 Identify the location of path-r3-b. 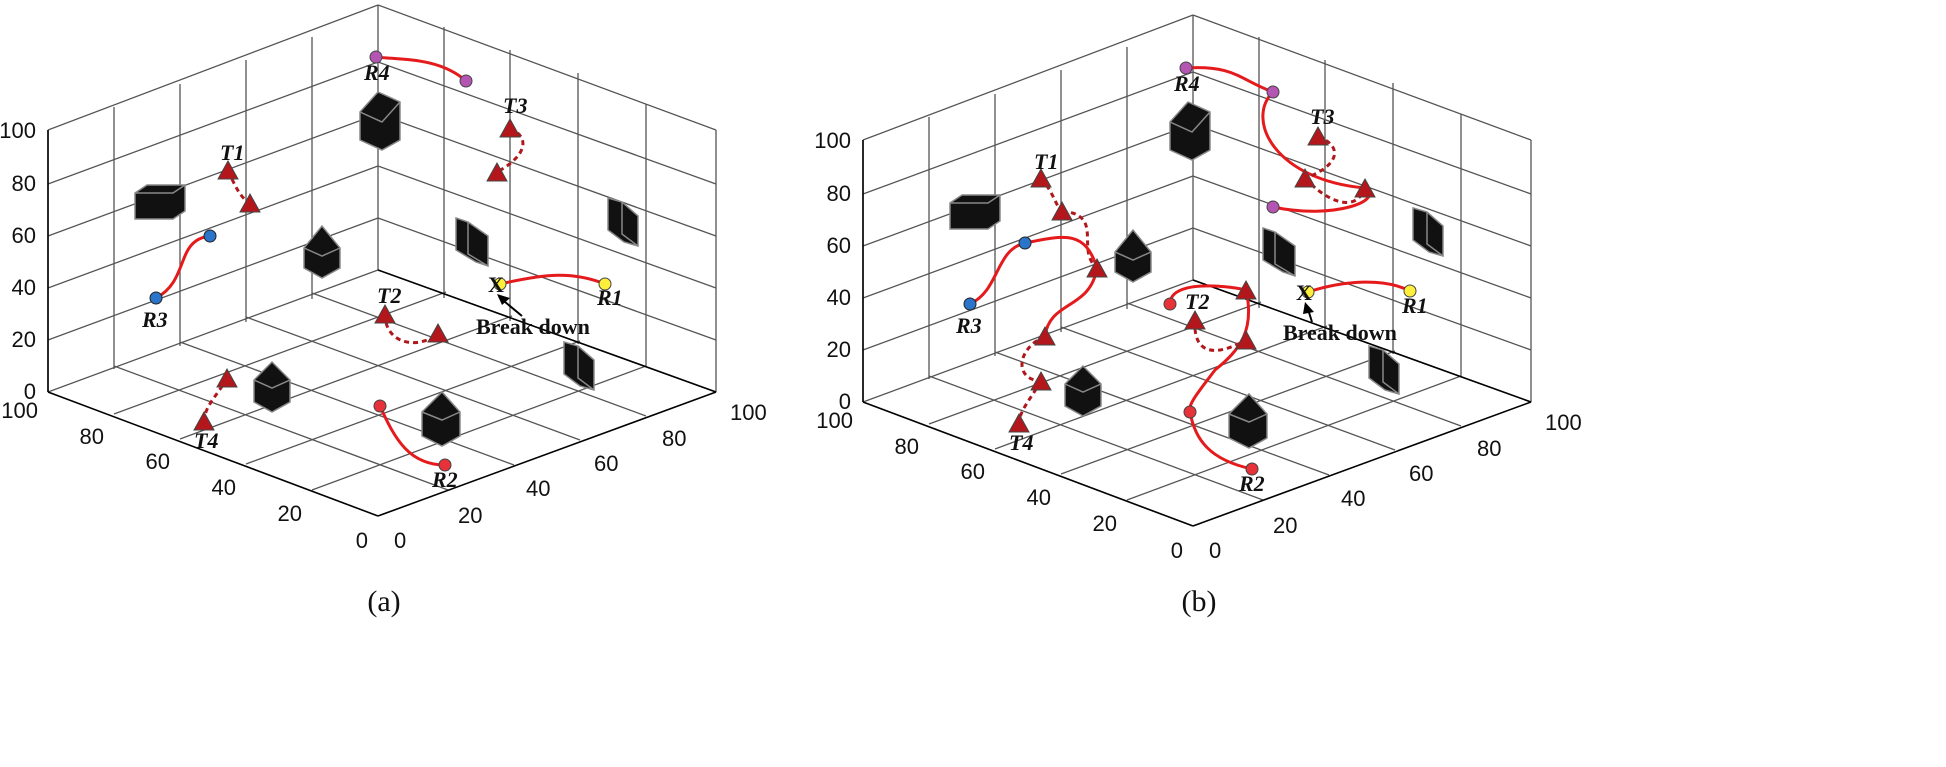
(1071, 302).